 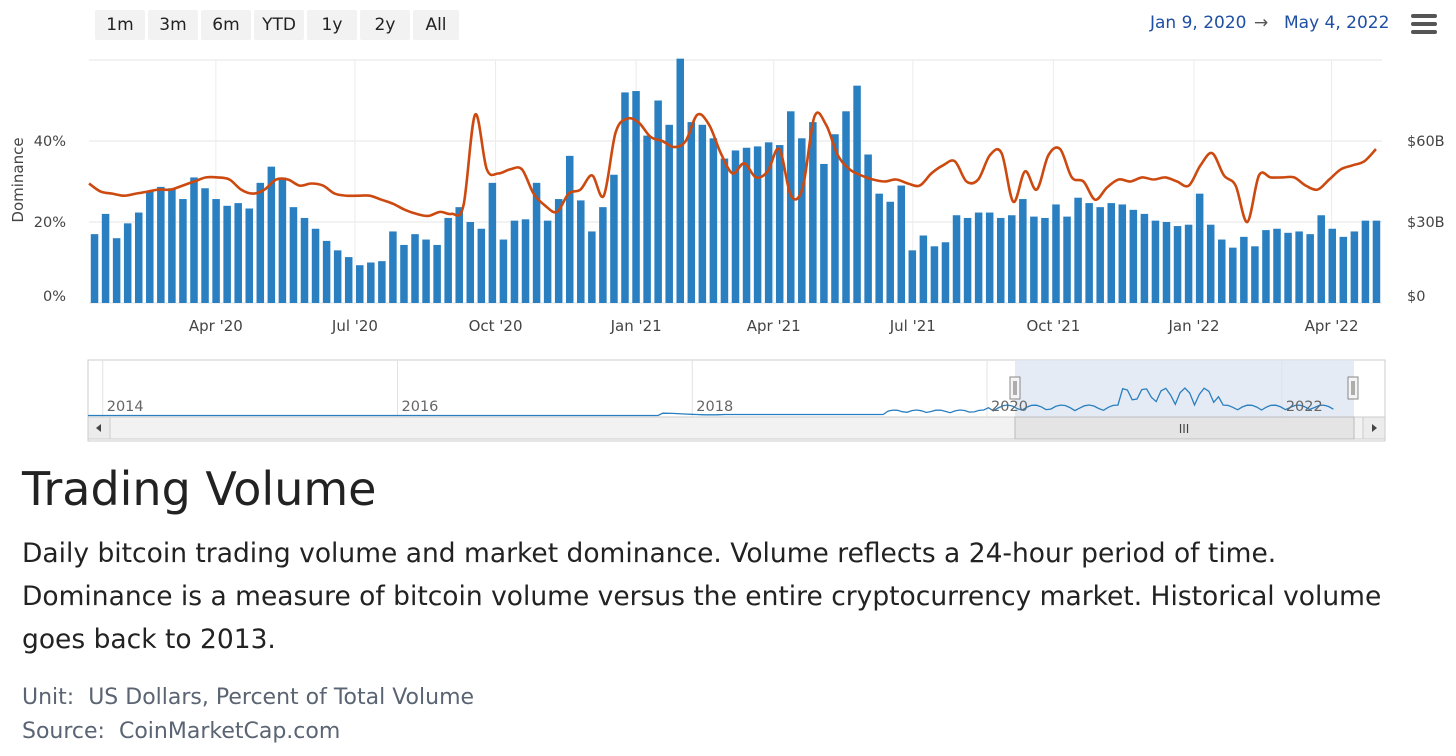 What do you see at coordinates (332, 25) in the screenshot?
I see `range-button-1y: 1y` at bounding box center [332, 25].